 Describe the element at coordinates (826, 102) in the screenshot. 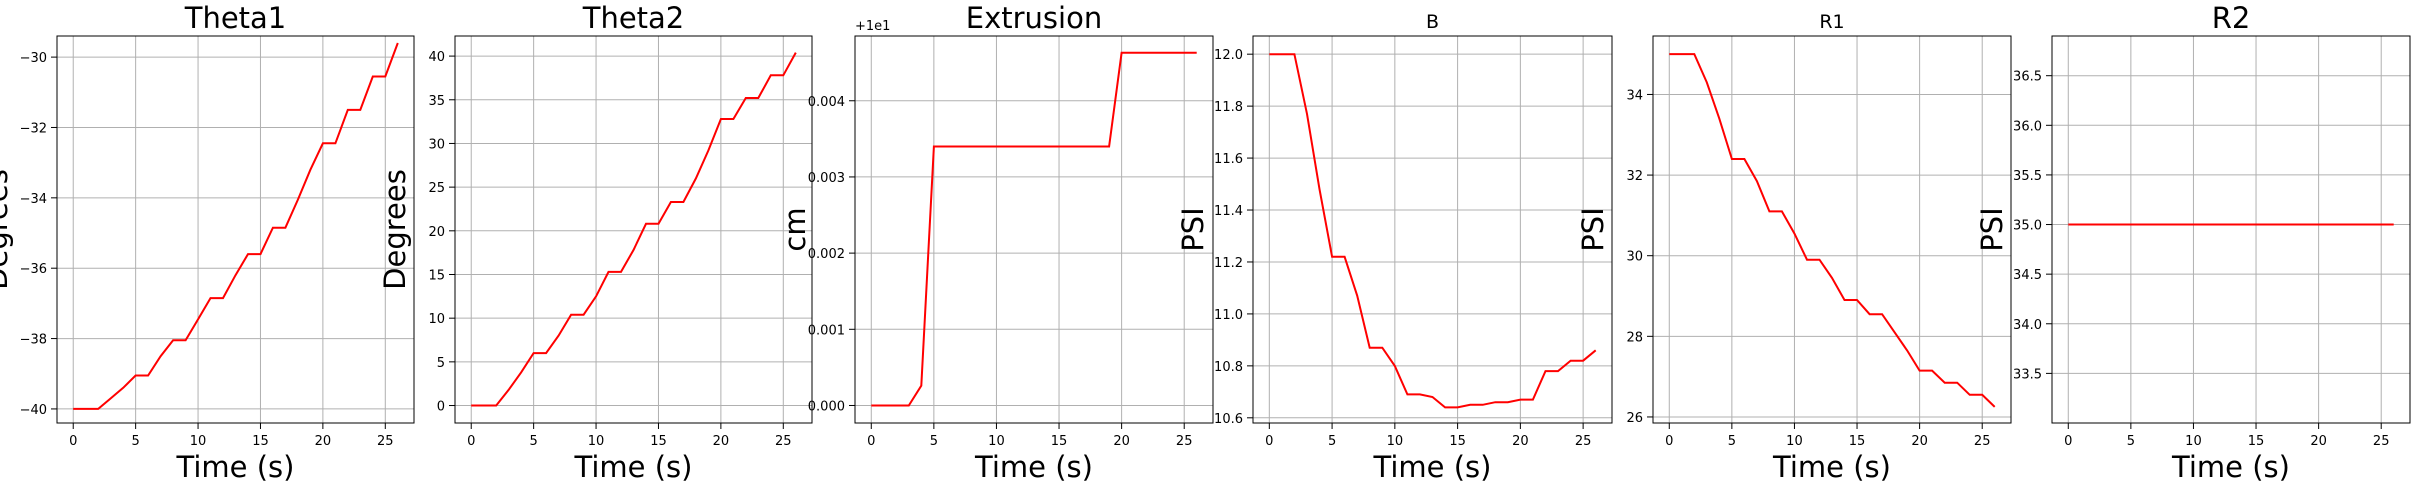

I see `y-tick-label: 0.004` at that location.